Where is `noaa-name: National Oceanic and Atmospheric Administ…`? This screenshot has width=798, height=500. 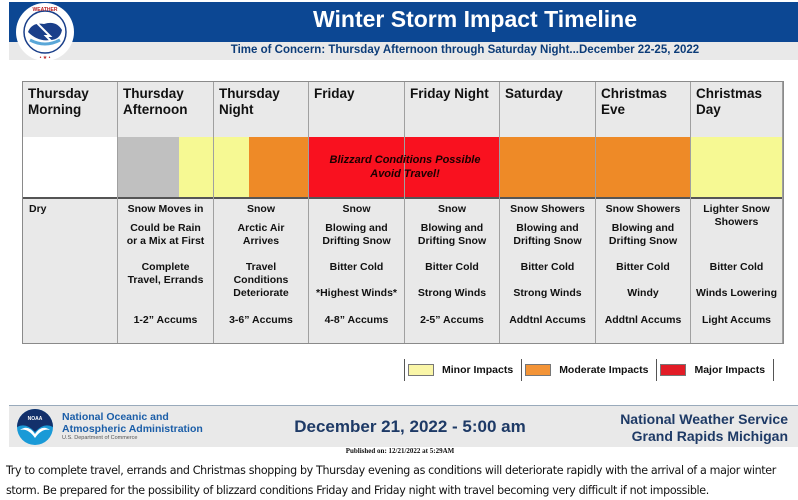 noaa-name: National Oceanic and Atmospheric Administ… is located at coordinates (132, 423).